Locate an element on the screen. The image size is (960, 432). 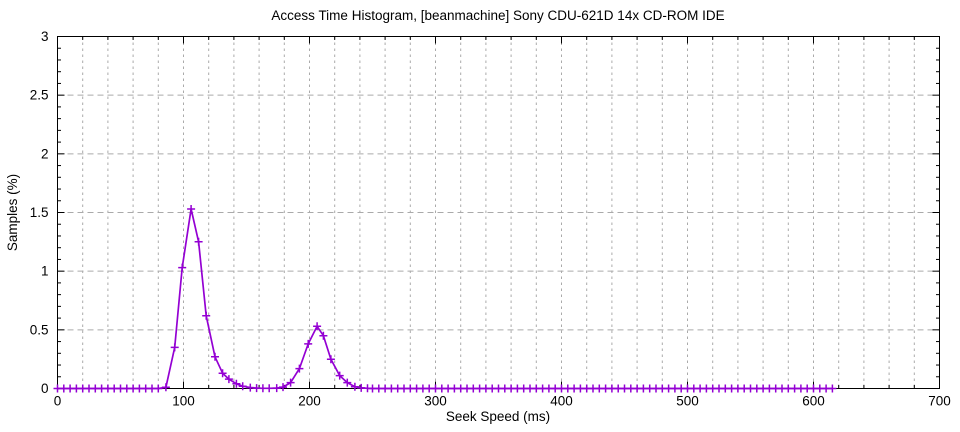
y-tick-label: 1.5 is located at coordinates (39, 212).